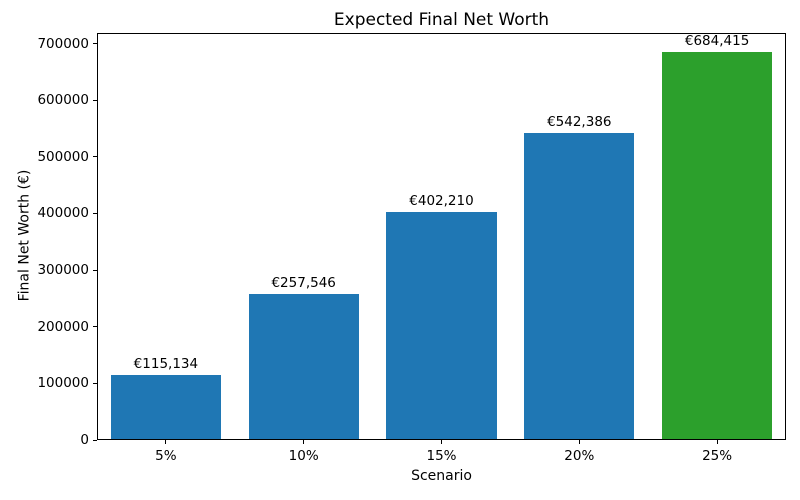  I want to click on y-tick-label: 700000, so click(63, 43).